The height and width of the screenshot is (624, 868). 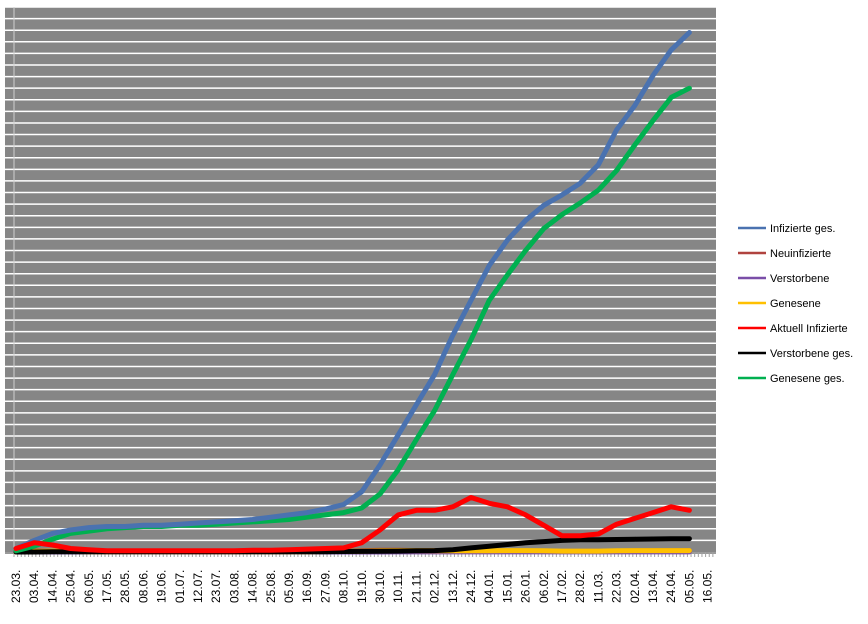 What do you see at coordinates (253, 586) in the screenshot?
I see `x-tick-label: 14.08.` at bounding box center [253, 586].